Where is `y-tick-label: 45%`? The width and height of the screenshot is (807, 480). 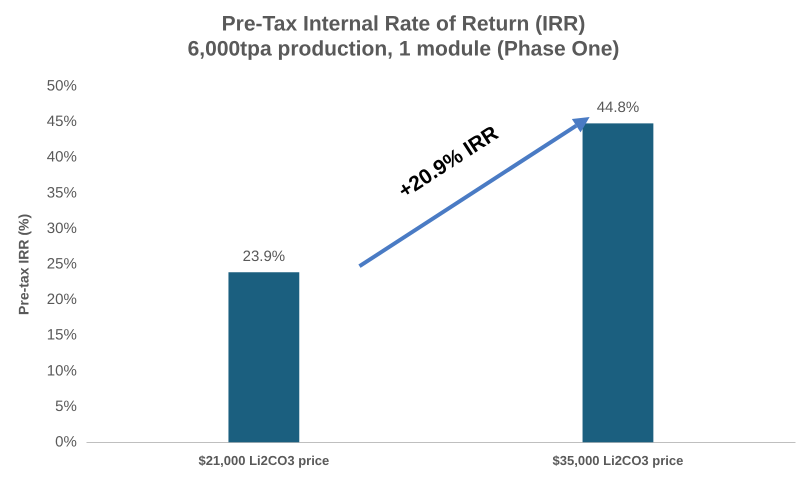 y-tick-label: 45% is located at coordinates (61, 121).